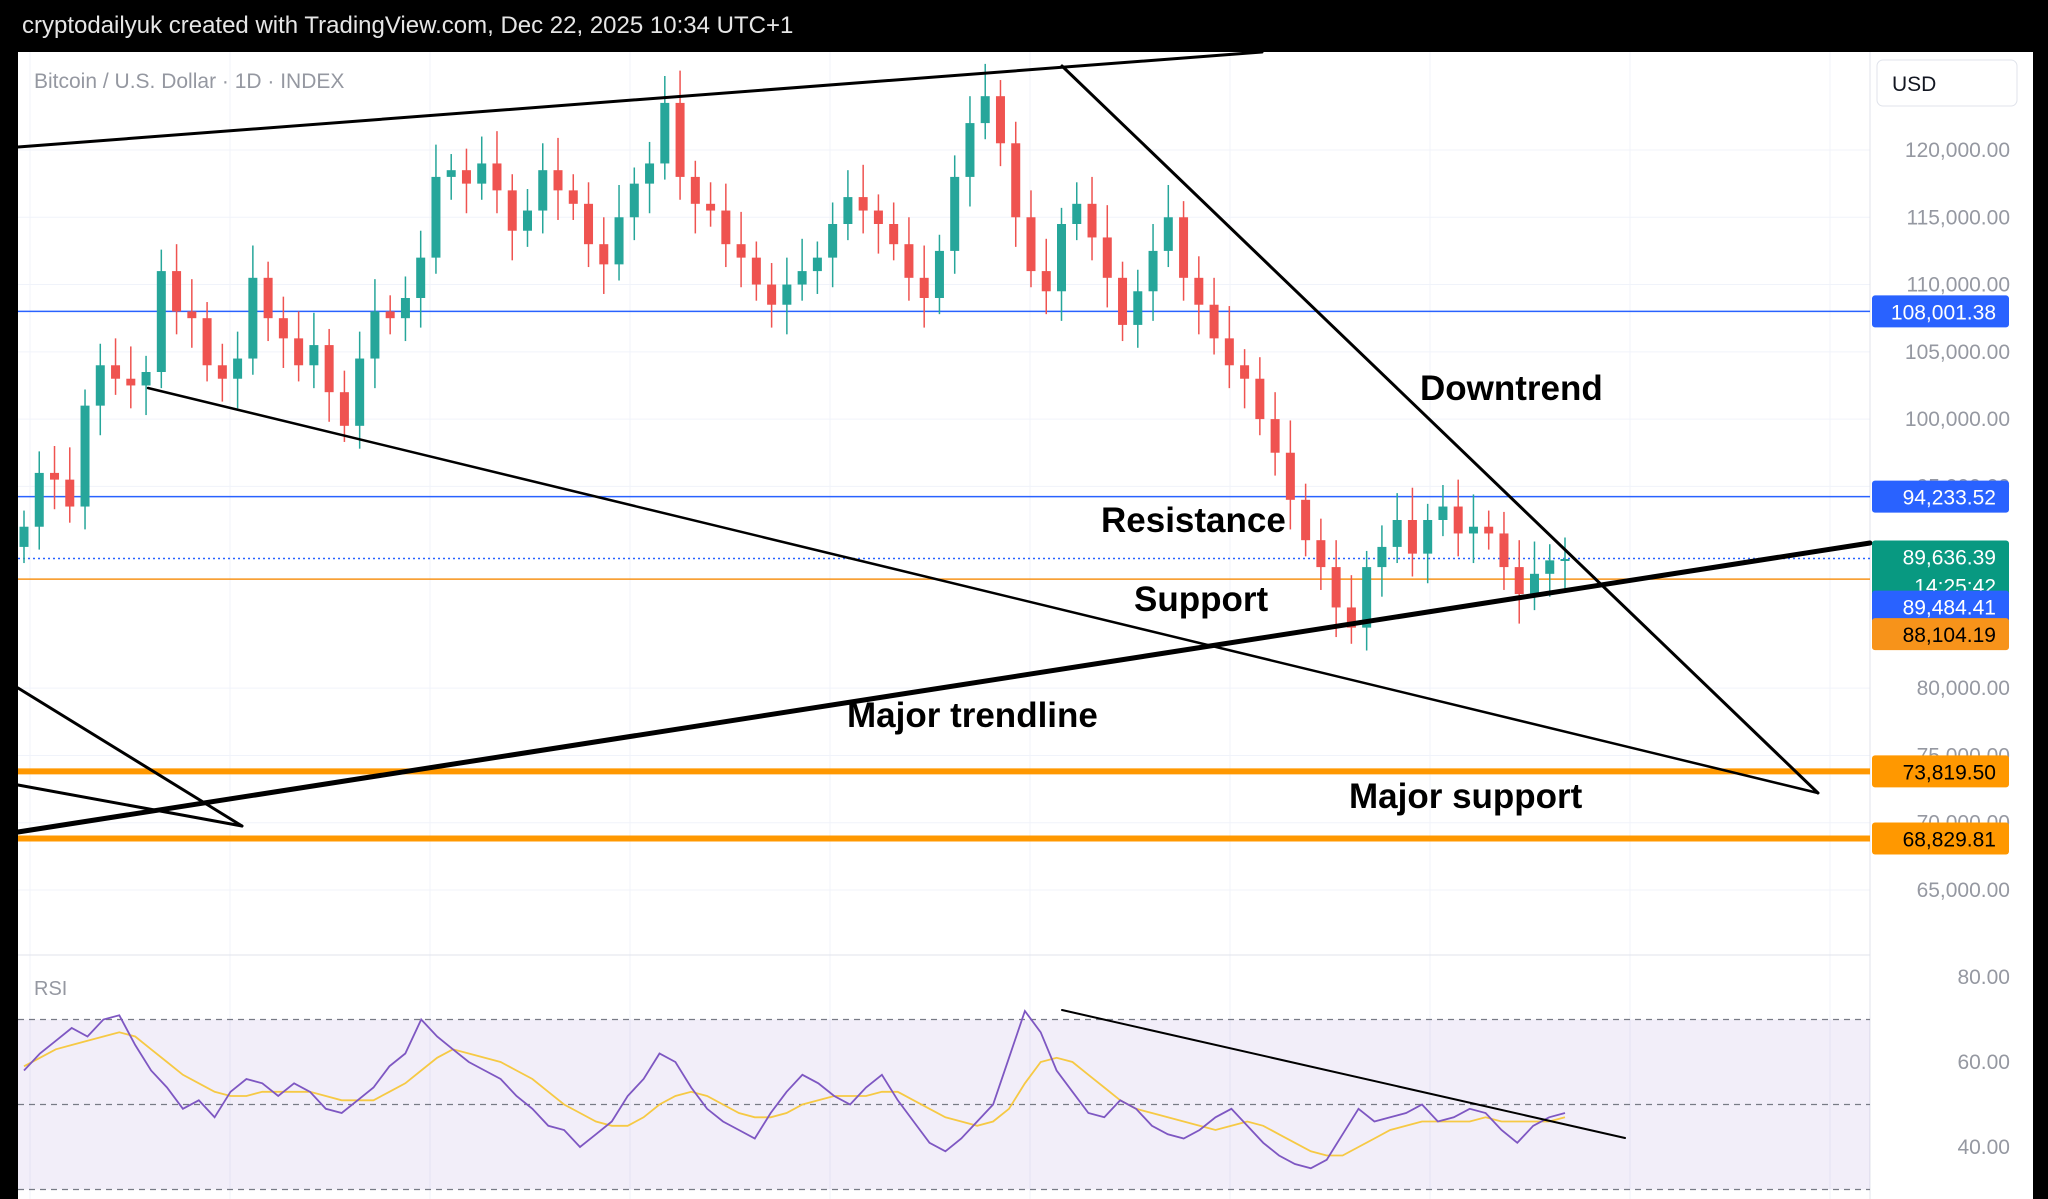  What do you see at coordinates (1949, 558) in the screenshot?
I see `price-tag-label: 89,636.39` at bounding box center [1949, 558].